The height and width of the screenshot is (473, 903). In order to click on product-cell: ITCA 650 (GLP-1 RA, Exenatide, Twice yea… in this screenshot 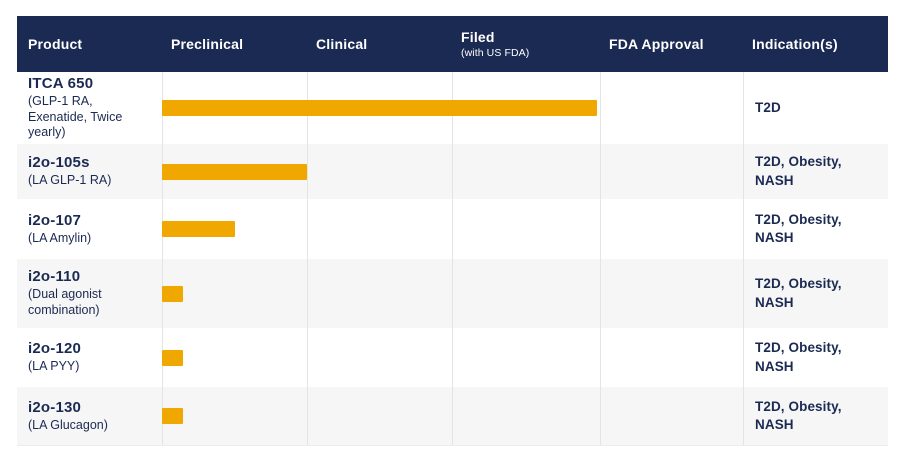, I will do `click(89, 108)`.